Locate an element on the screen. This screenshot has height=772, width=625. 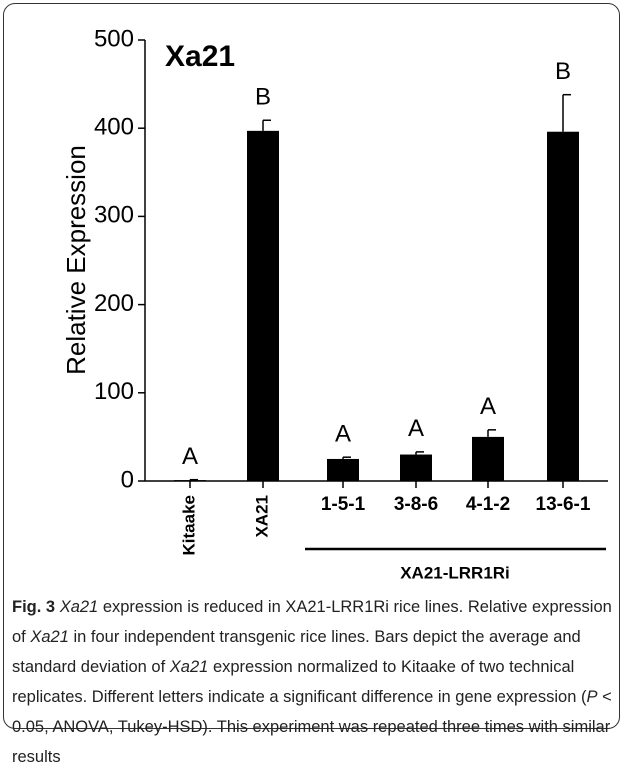
x-tick-label: 1-5-1 is located at coordinates (343, 504).